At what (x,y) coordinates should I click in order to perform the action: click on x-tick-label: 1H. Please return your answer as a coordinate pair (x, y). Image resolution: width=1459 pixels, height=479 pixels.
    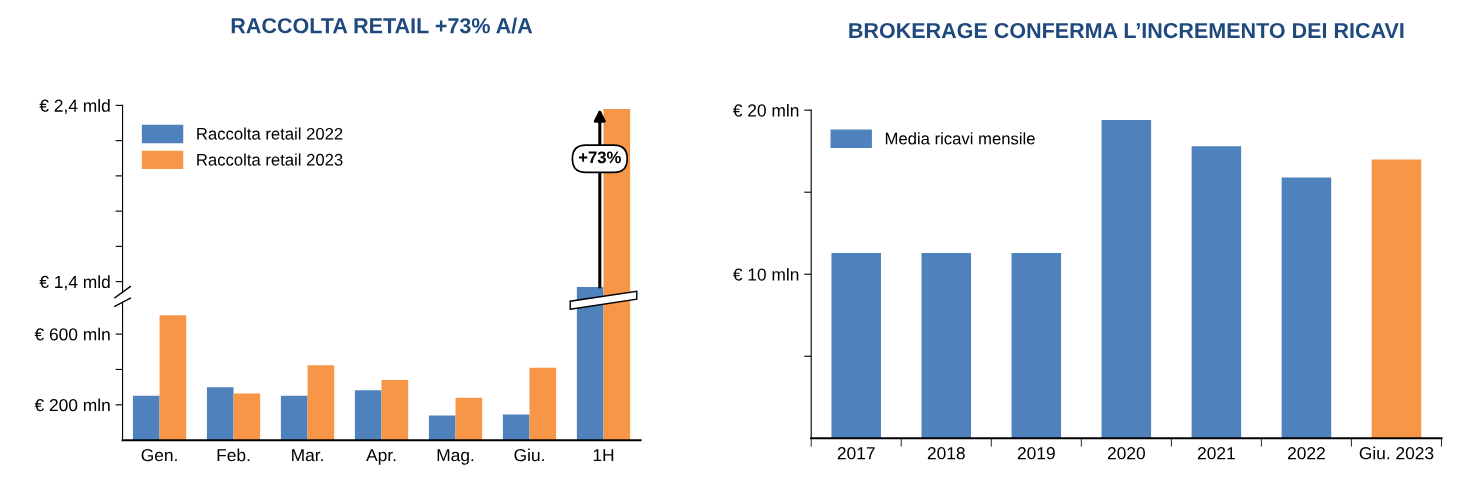
    Looking at the image, I should click on (603, 455).